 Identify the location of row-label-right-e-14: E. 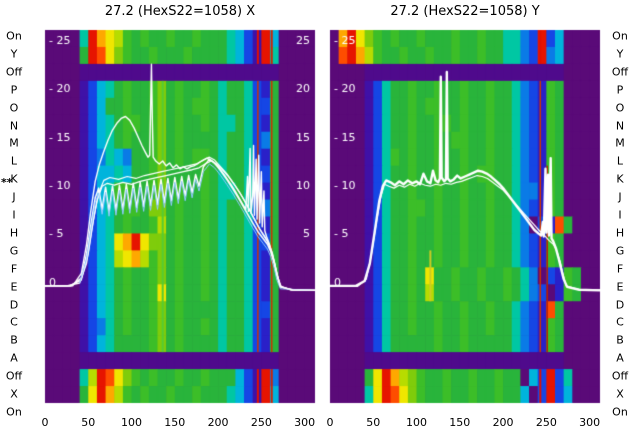
(620, 287).